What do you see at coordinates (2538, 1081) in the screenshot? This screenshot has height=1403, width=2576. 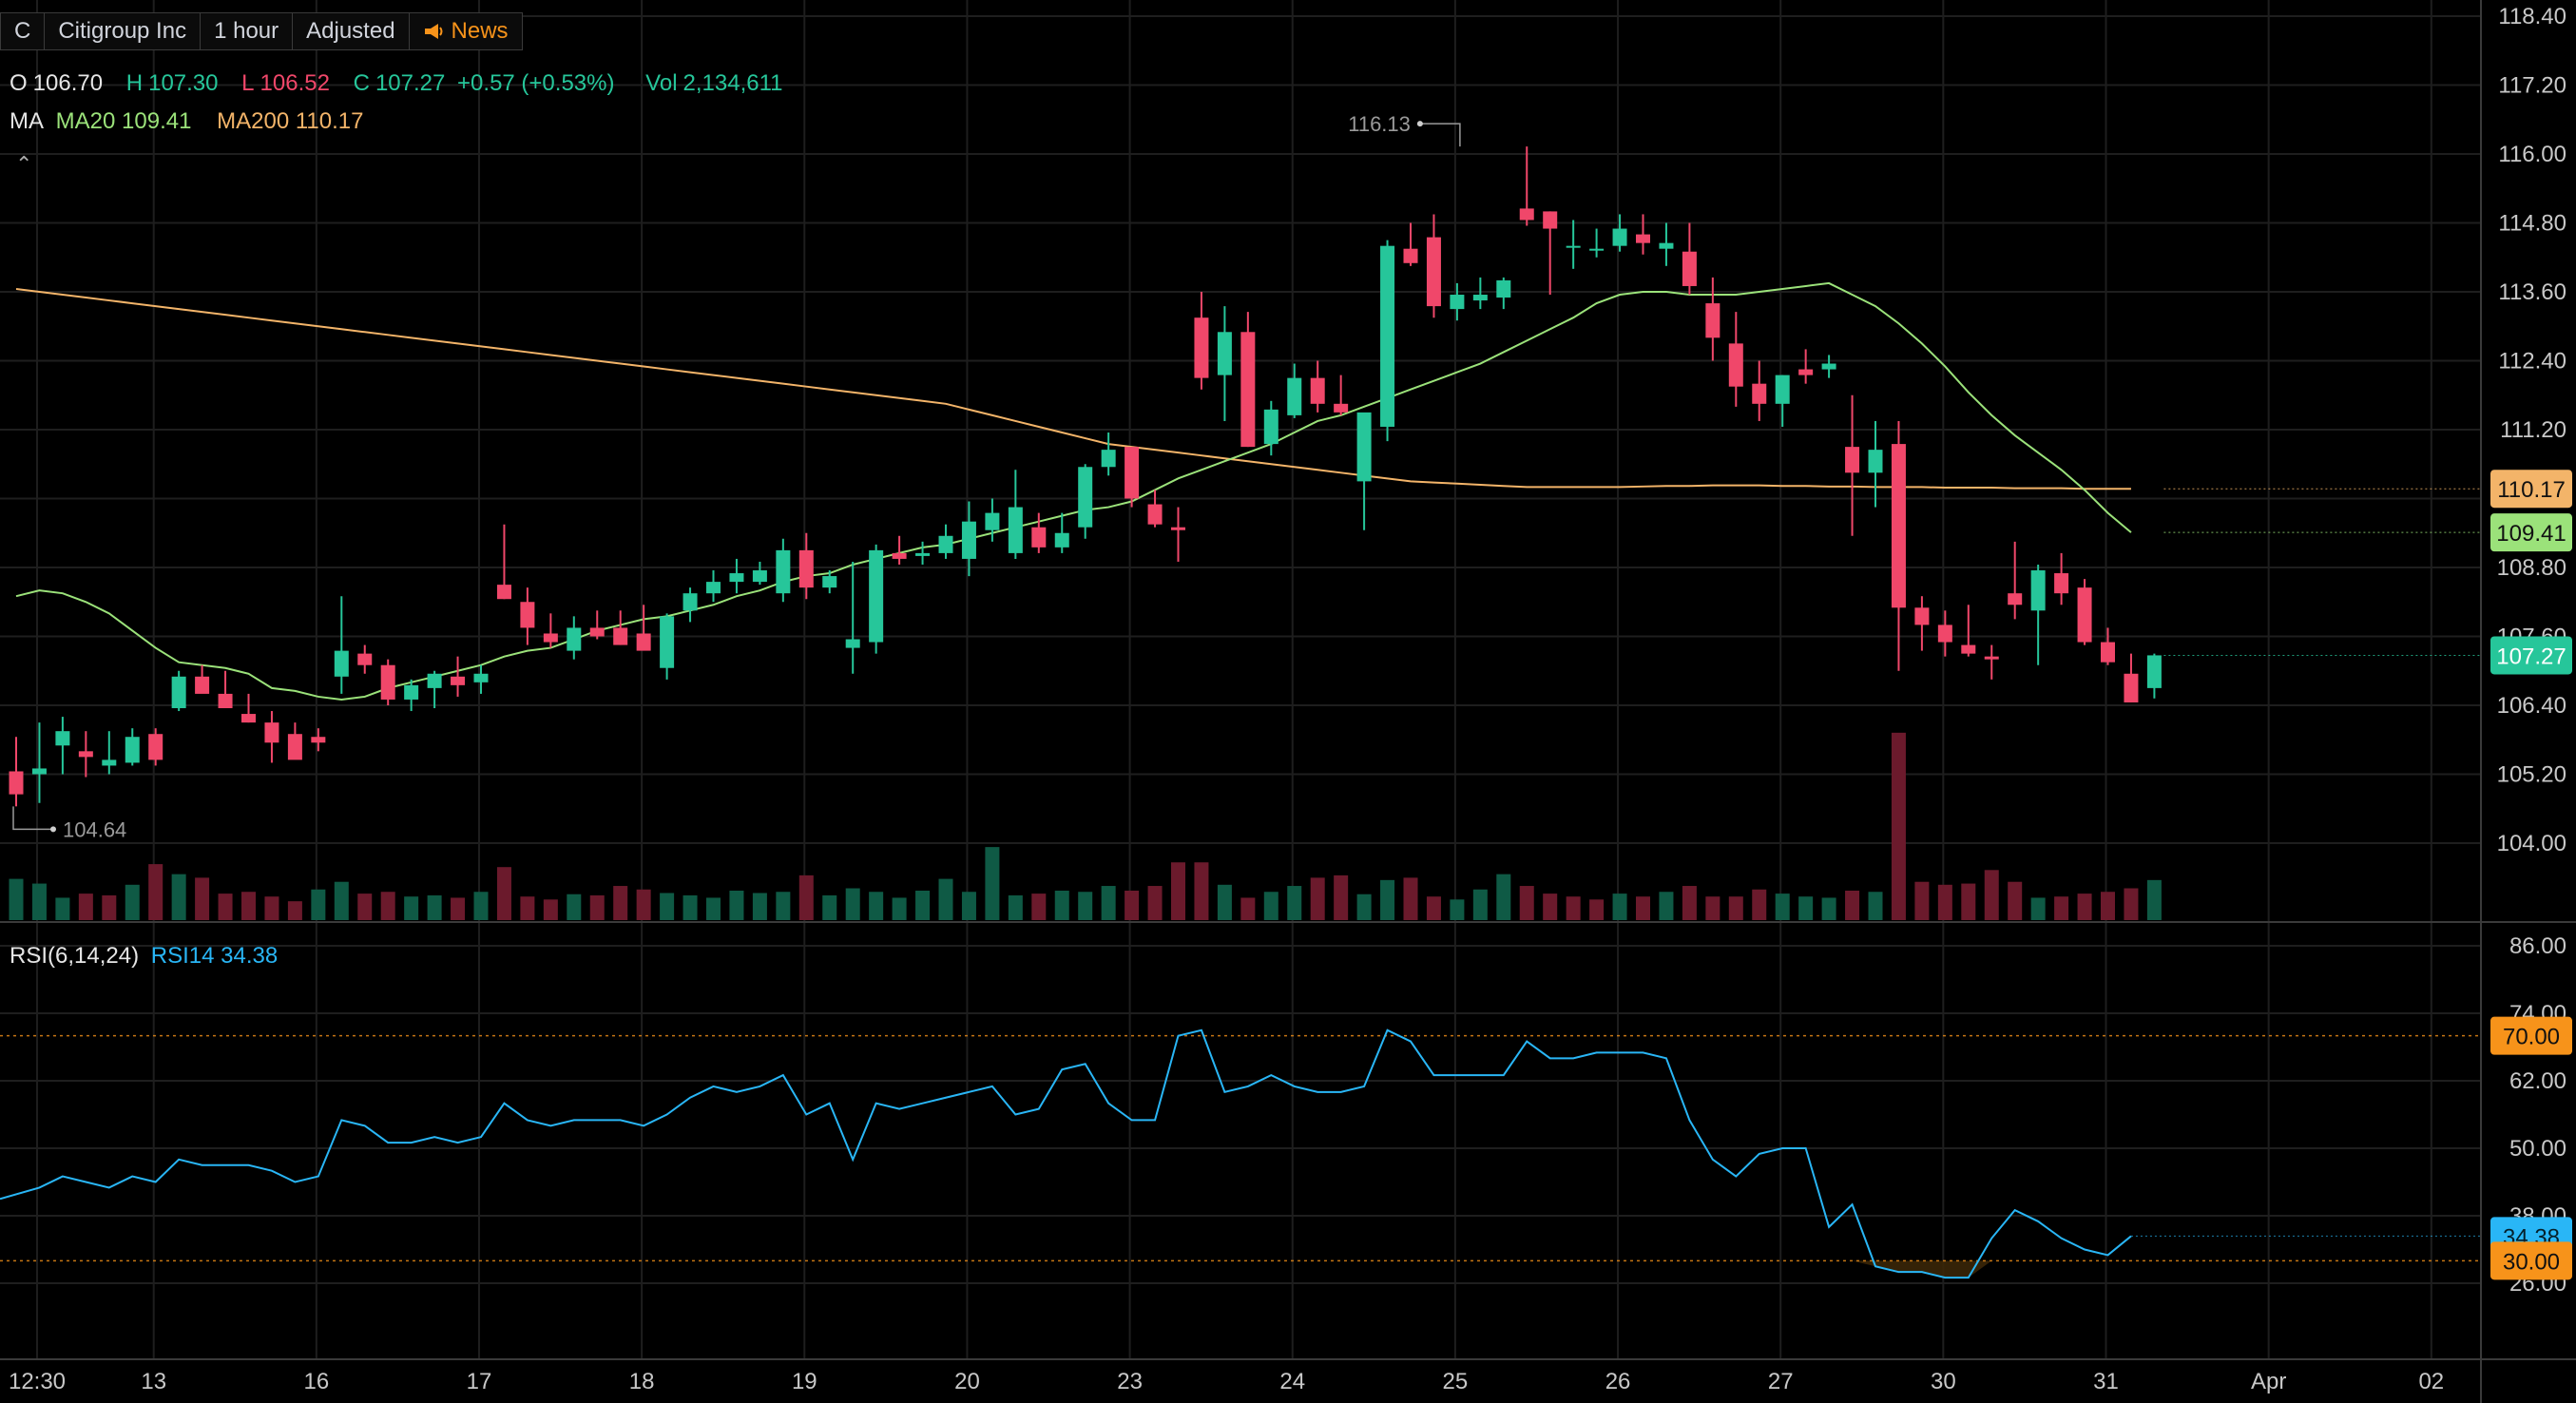 I see `rsi-tick-label: 62.00` at bounding box center [2538, 1081].